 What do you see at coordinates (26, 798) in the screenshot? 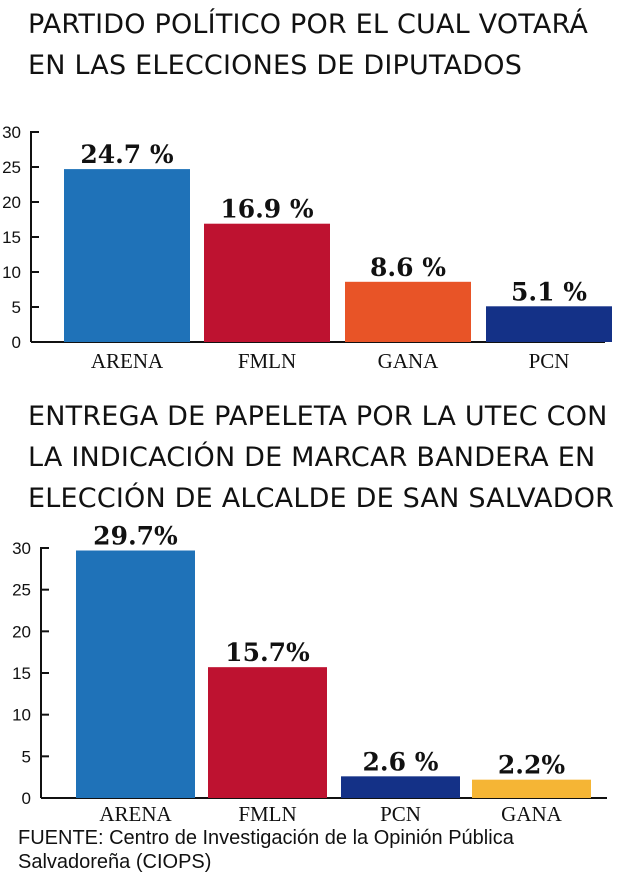
I see `chart-2-y-tick-label: 0` at bounding box center [26, 798].